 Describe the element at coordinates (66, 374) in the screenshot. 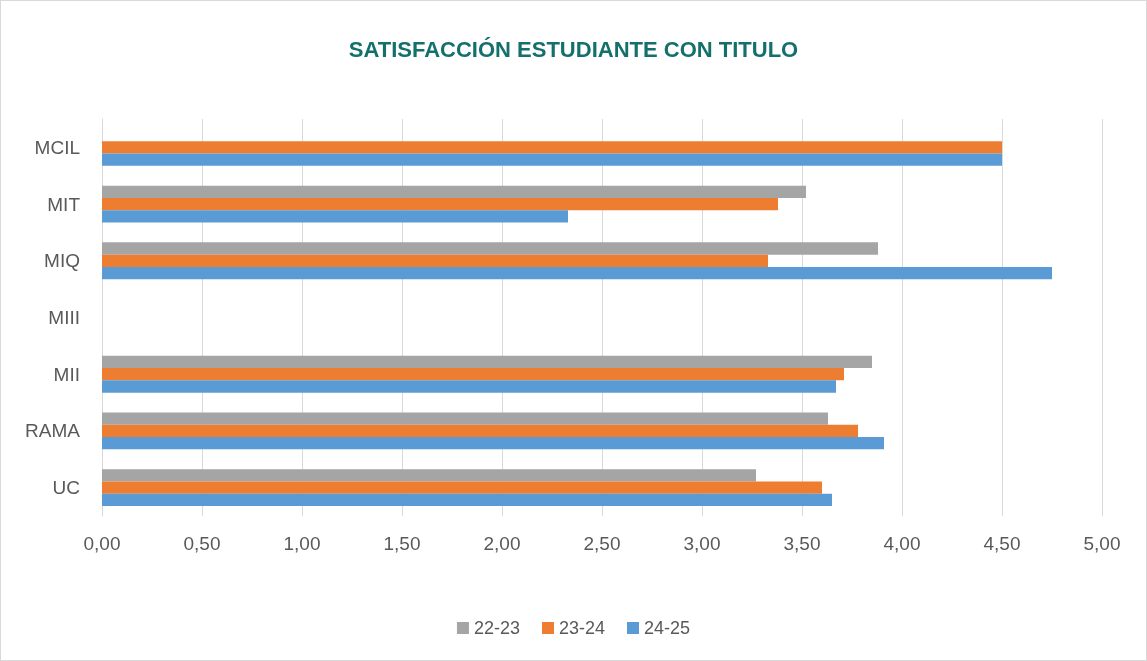

I see `y-tick-label: MII` at that location.